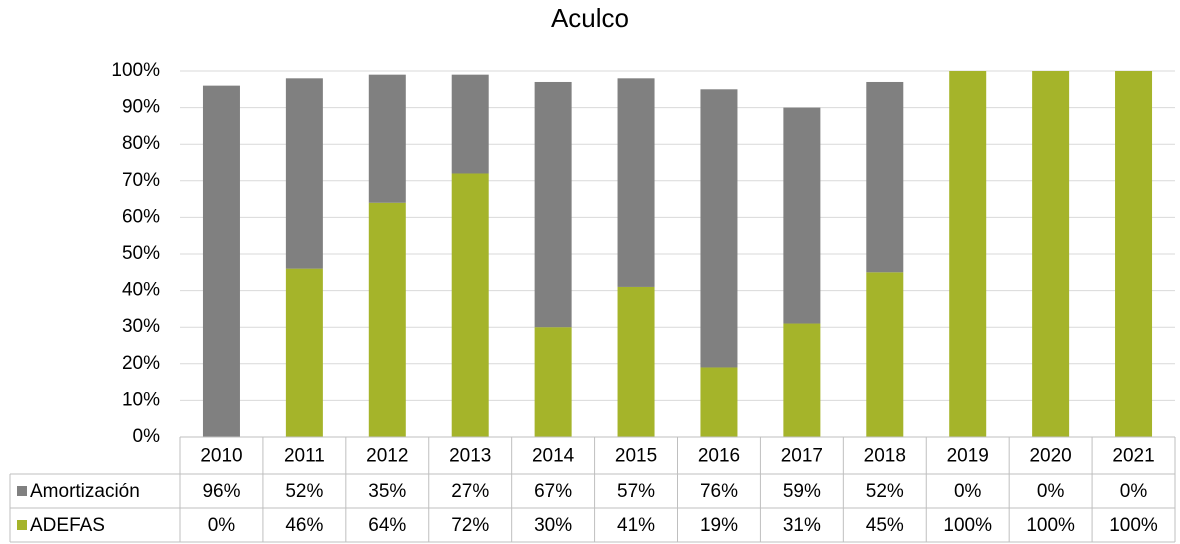 This screenshot has height=544, width=1180. Describe the element at coordinates (553, 525) in the screenshot. I see `table-value: 30%` at that location.